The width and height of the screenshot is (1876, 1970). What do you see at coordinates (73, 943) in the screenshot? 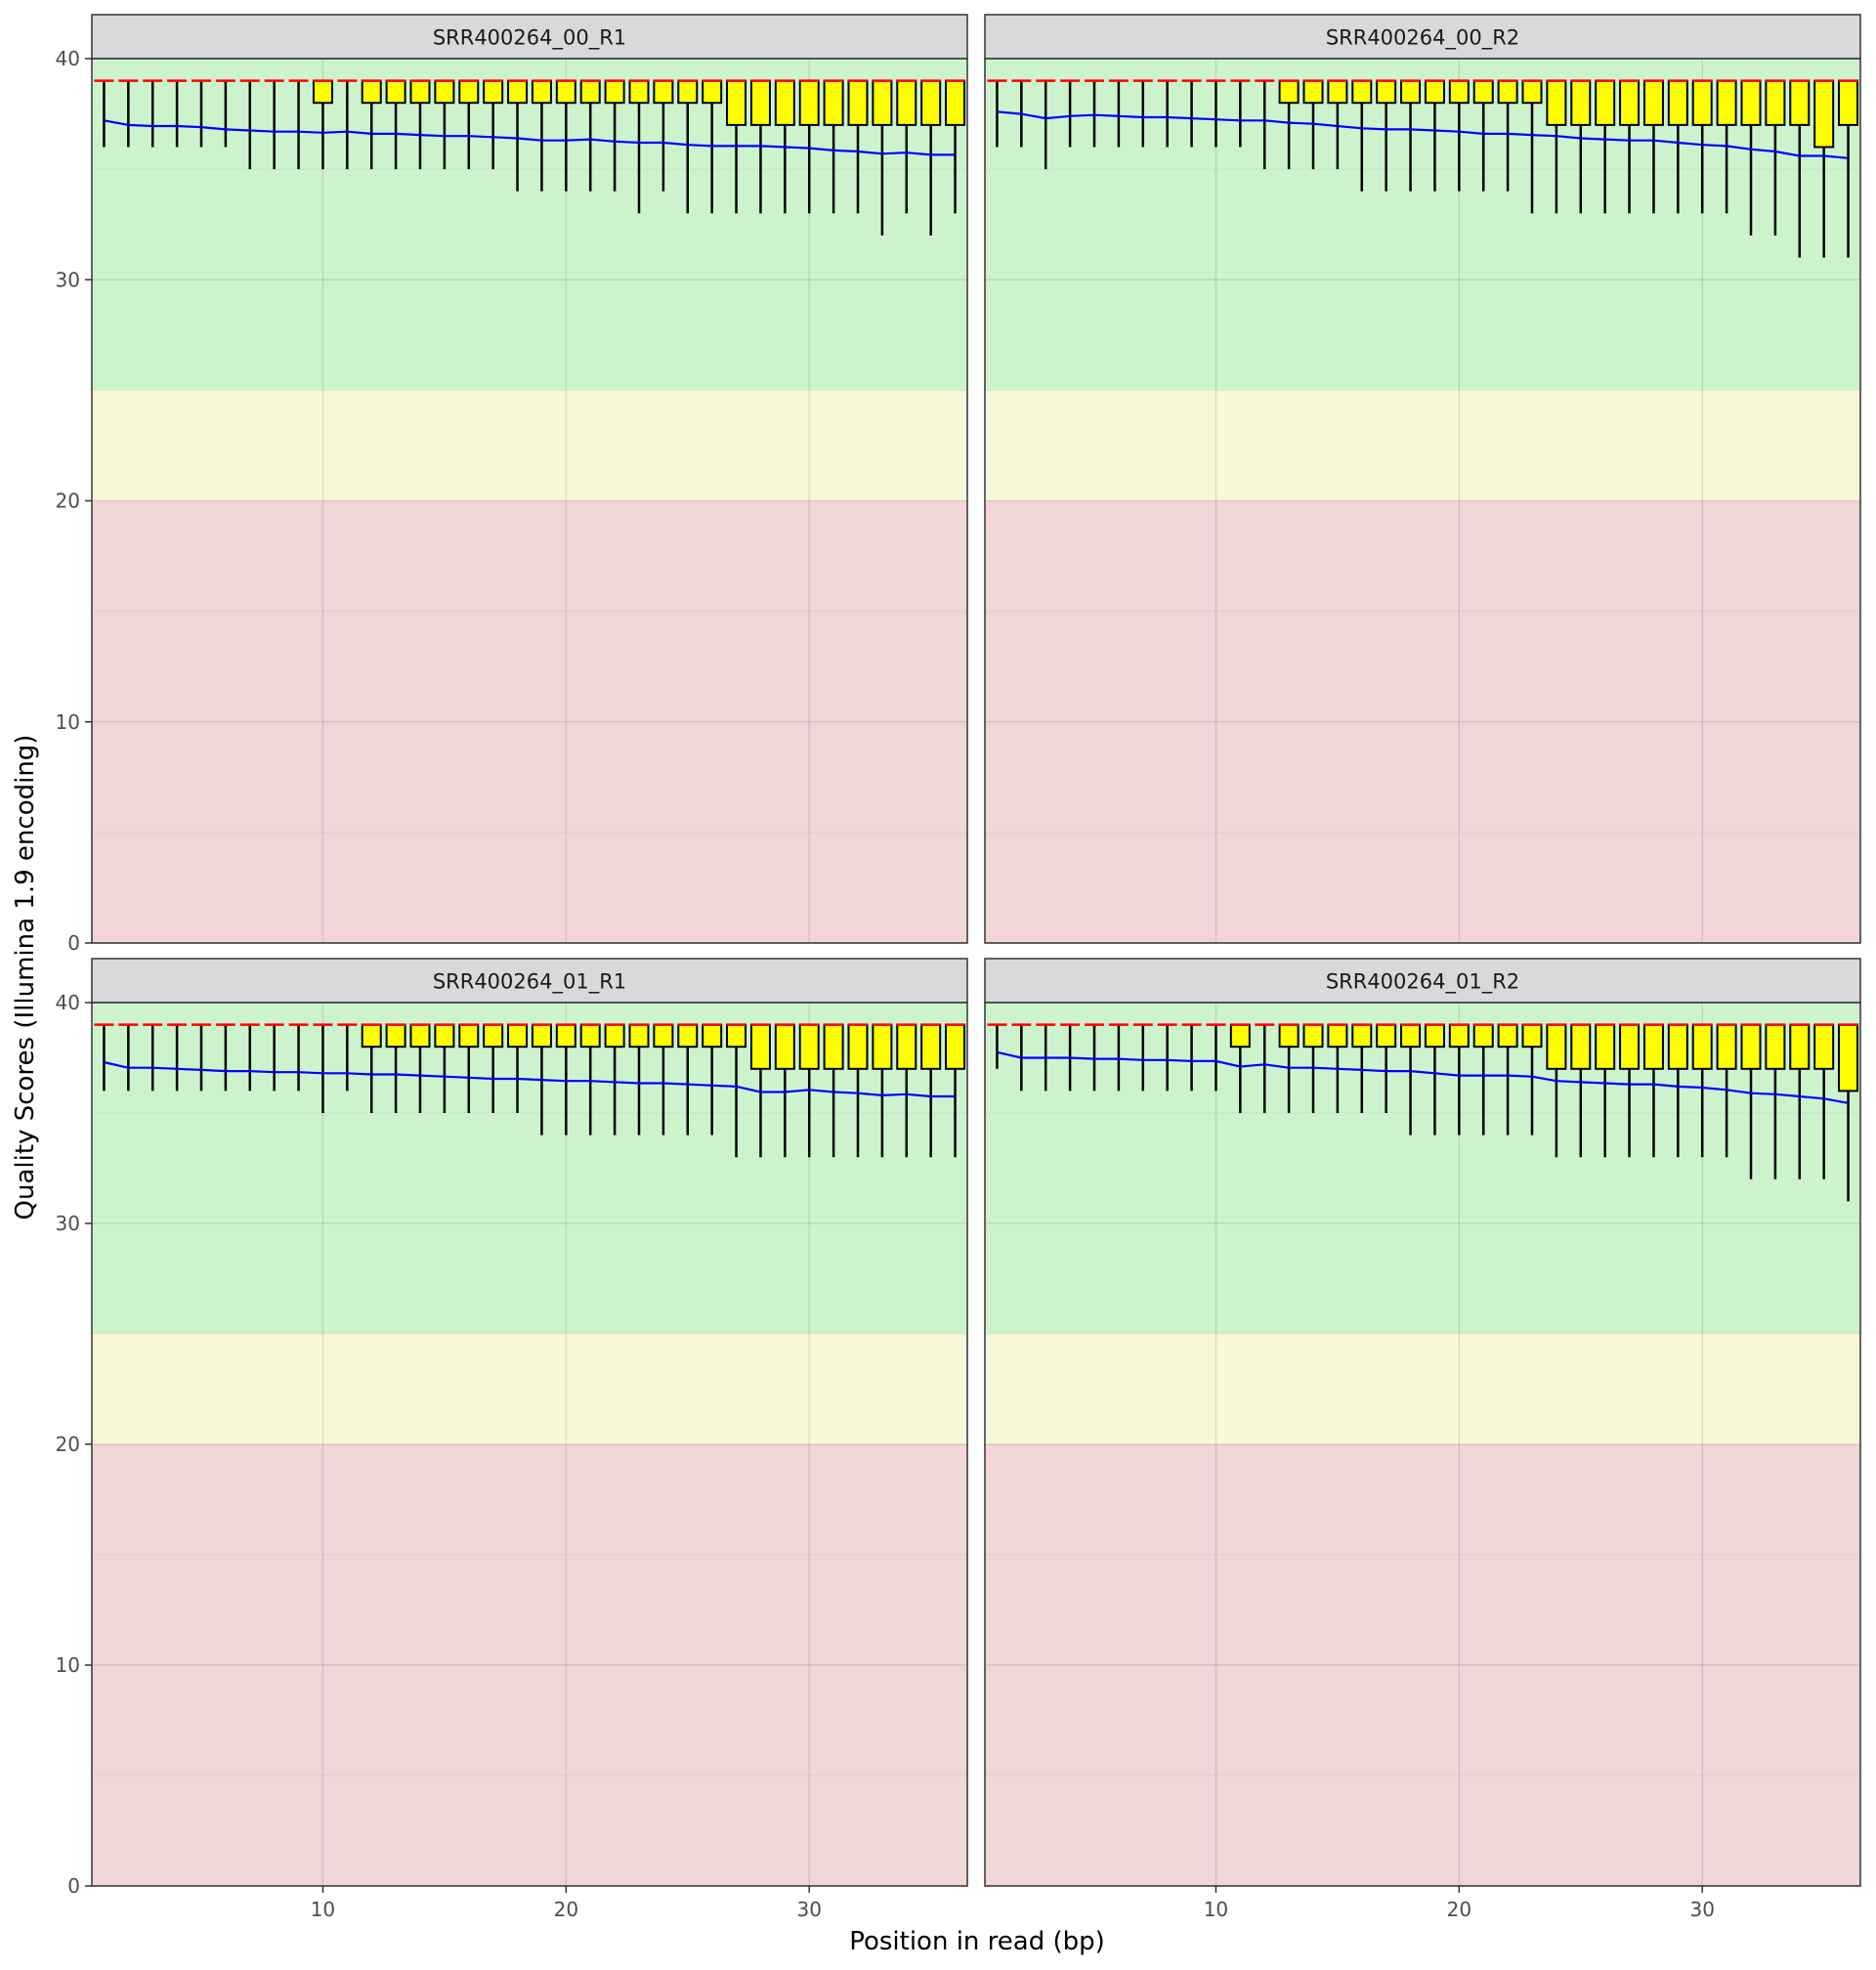
I see `y-tick-label: 0` at bounding box center [73, 943].